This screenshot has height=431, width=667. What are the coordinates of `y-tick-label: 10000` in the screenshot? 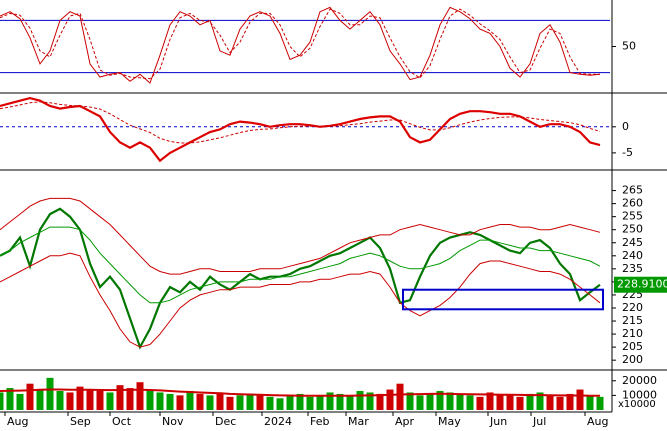 It's located at (639, 394).